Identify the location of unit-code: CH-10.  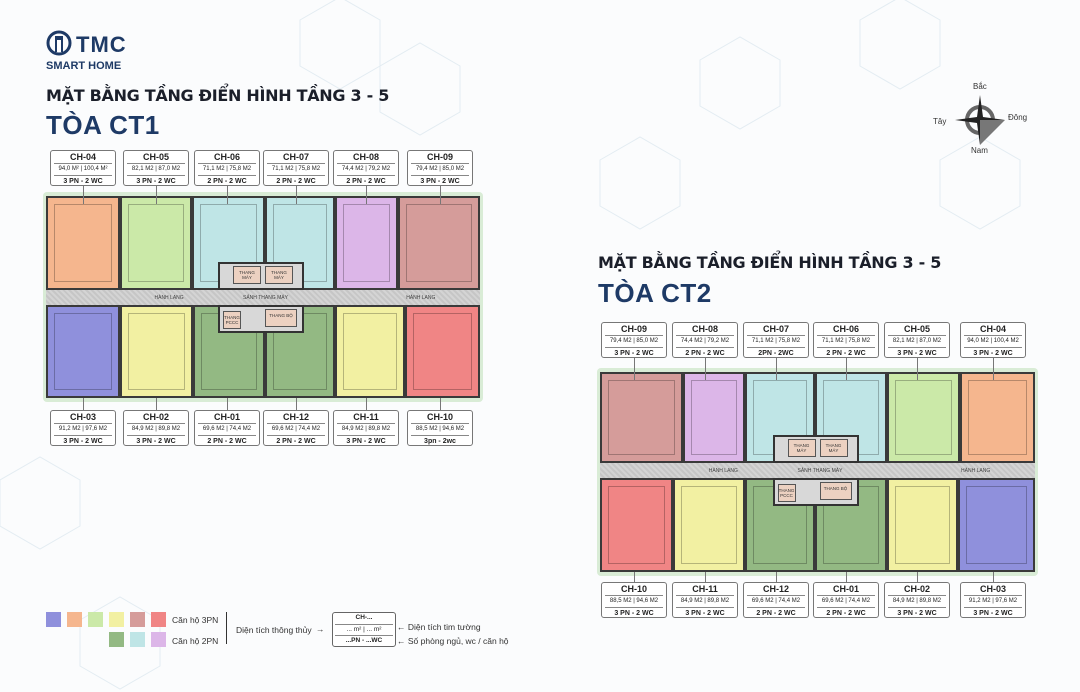
(634, 589).